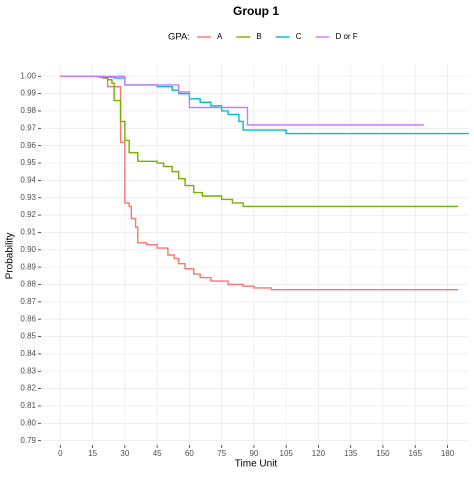  What do you see at coordinates (28, 93) in the screenshot?
I see `y-tick-label: 0.99` at bounding box center [28, 93].